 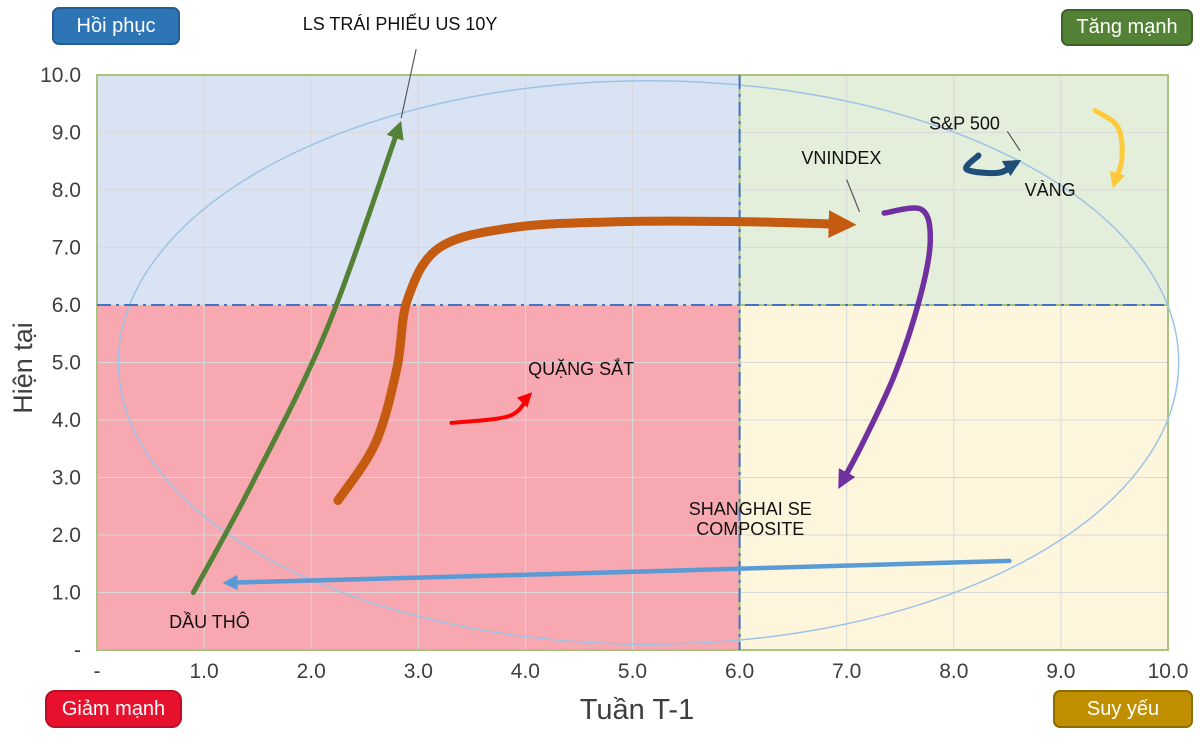 What do you see at coordinates (964, 124) in the screenshot?
I see `series-label: S&P 500` at bounding box center [964, 124].